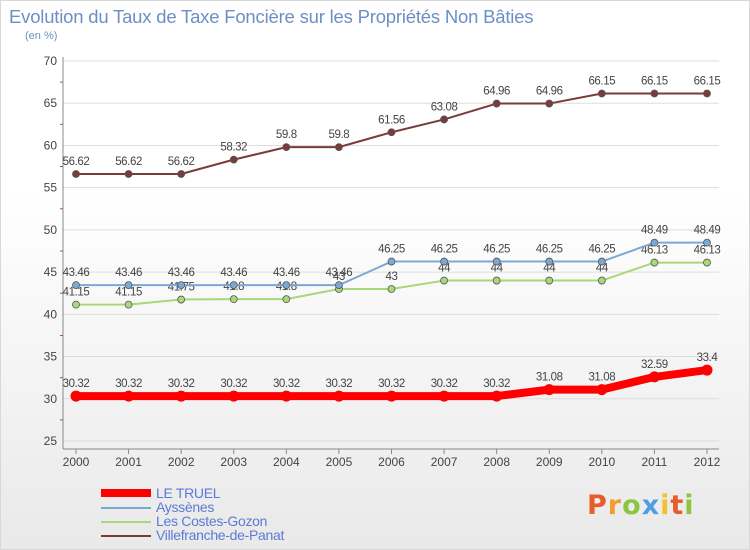 This screenshot has height=550, width=750. I want to click on logo-letter: r, so click(615, 505).